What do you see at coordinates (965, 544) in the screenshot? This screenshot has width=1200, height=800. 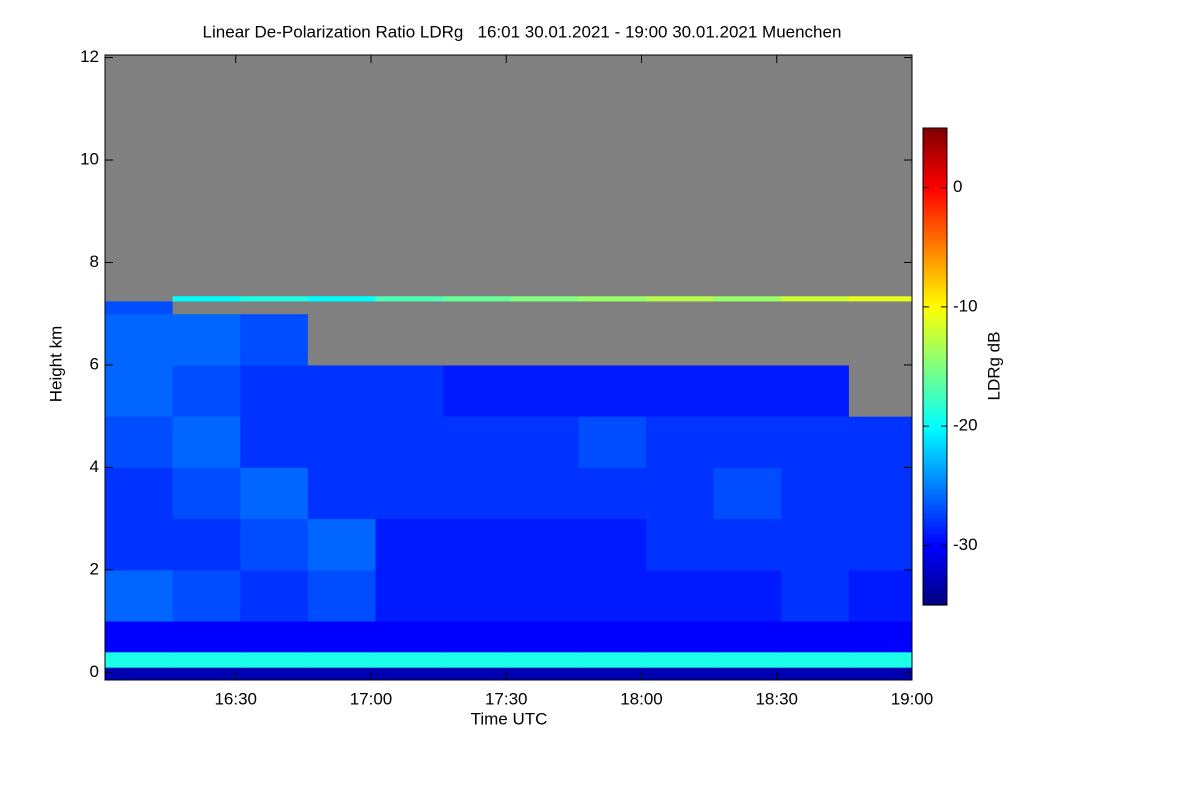 I see `colorbar-tick-label: -30` at bounding box center [965, 544].